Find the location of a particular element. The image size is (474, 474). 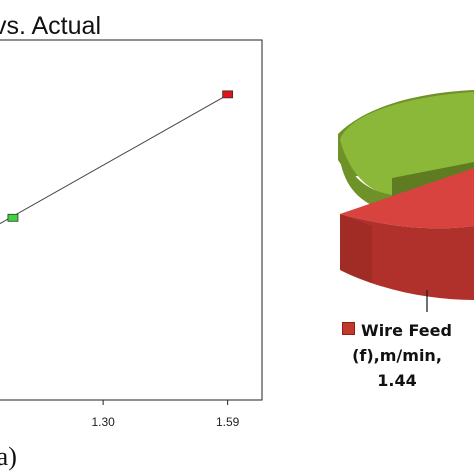

legend-key-wire-feed is located at coordinates (349, 328).